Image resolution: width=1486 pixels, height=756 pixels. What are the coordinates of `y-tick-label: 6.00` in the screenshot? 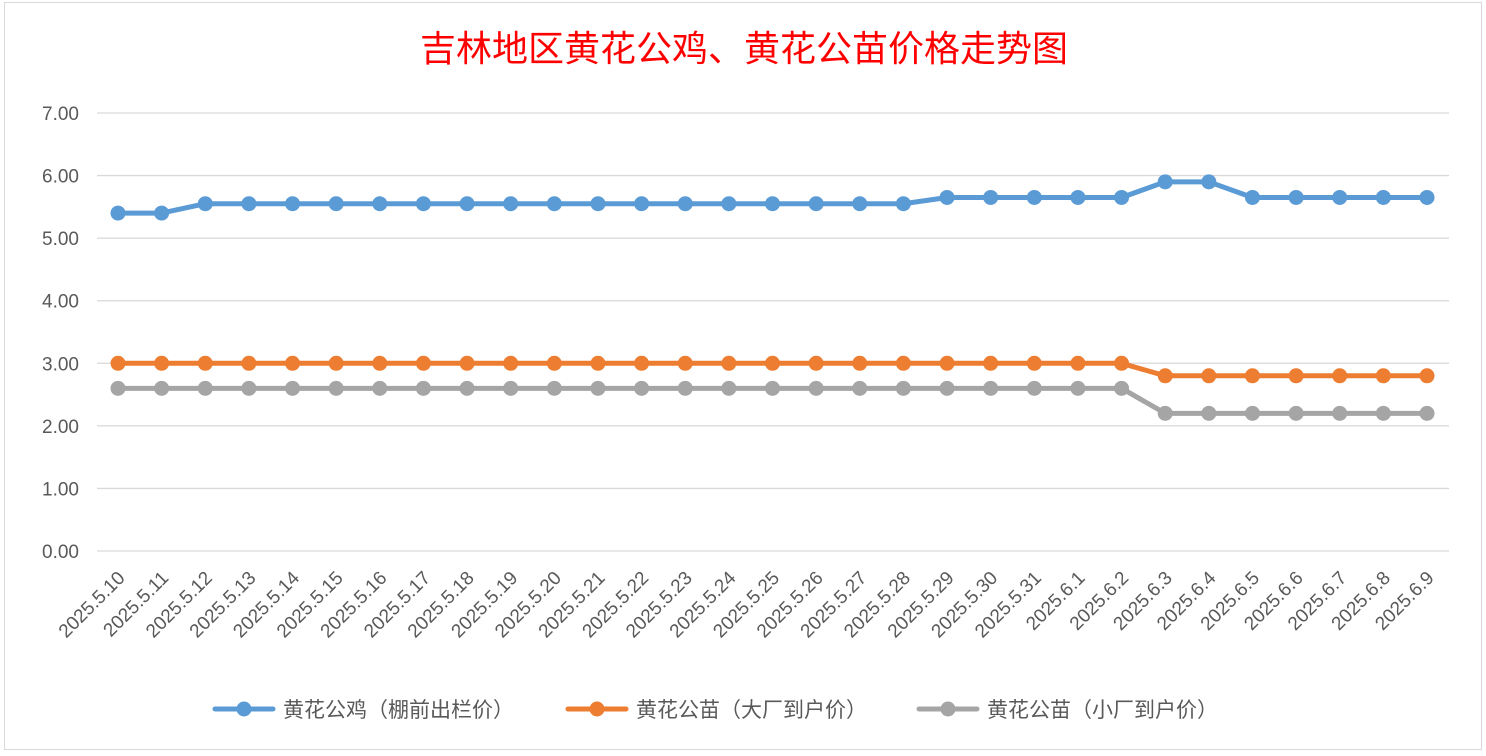 It's located at (60, 177).